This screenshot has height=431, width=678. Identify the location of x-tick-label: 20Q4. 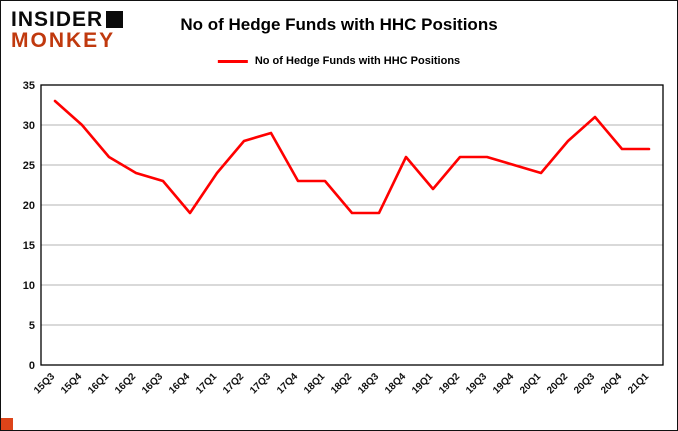
(611, 383).